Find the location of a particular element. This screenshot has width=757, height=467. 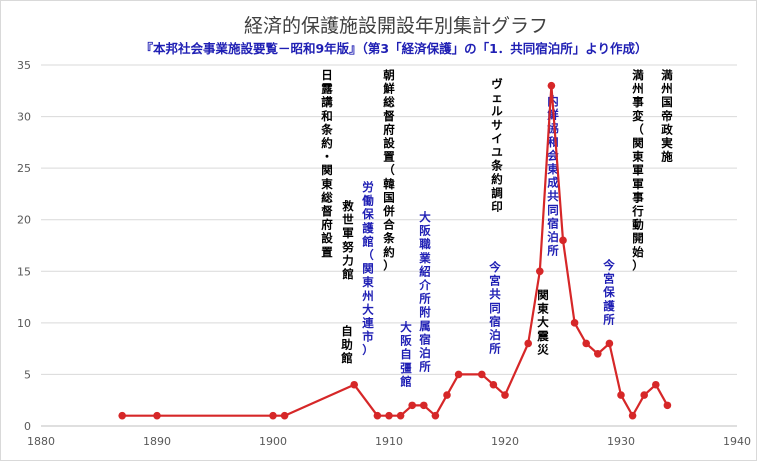

x-tick-label: 1890 is located at coordinates (157, 441).